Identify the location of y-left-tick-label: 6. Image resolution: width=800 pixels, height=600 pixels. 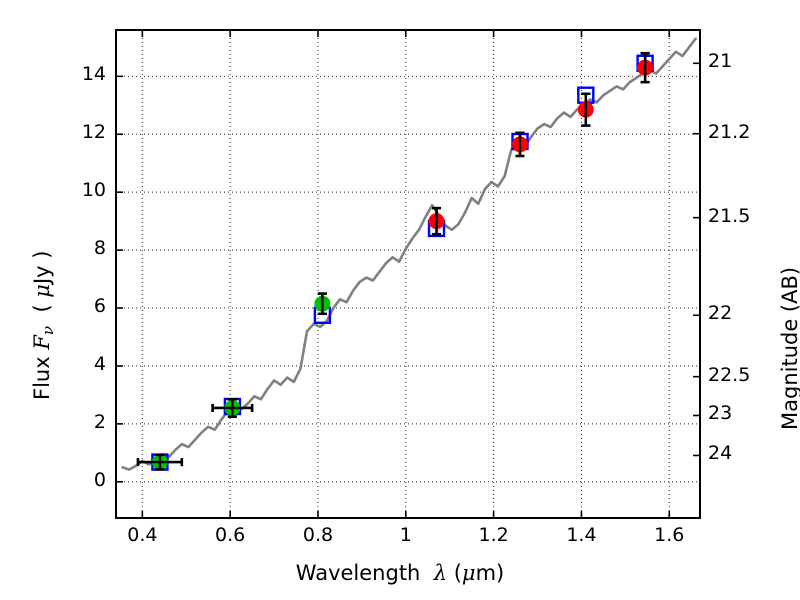
(99, 306).